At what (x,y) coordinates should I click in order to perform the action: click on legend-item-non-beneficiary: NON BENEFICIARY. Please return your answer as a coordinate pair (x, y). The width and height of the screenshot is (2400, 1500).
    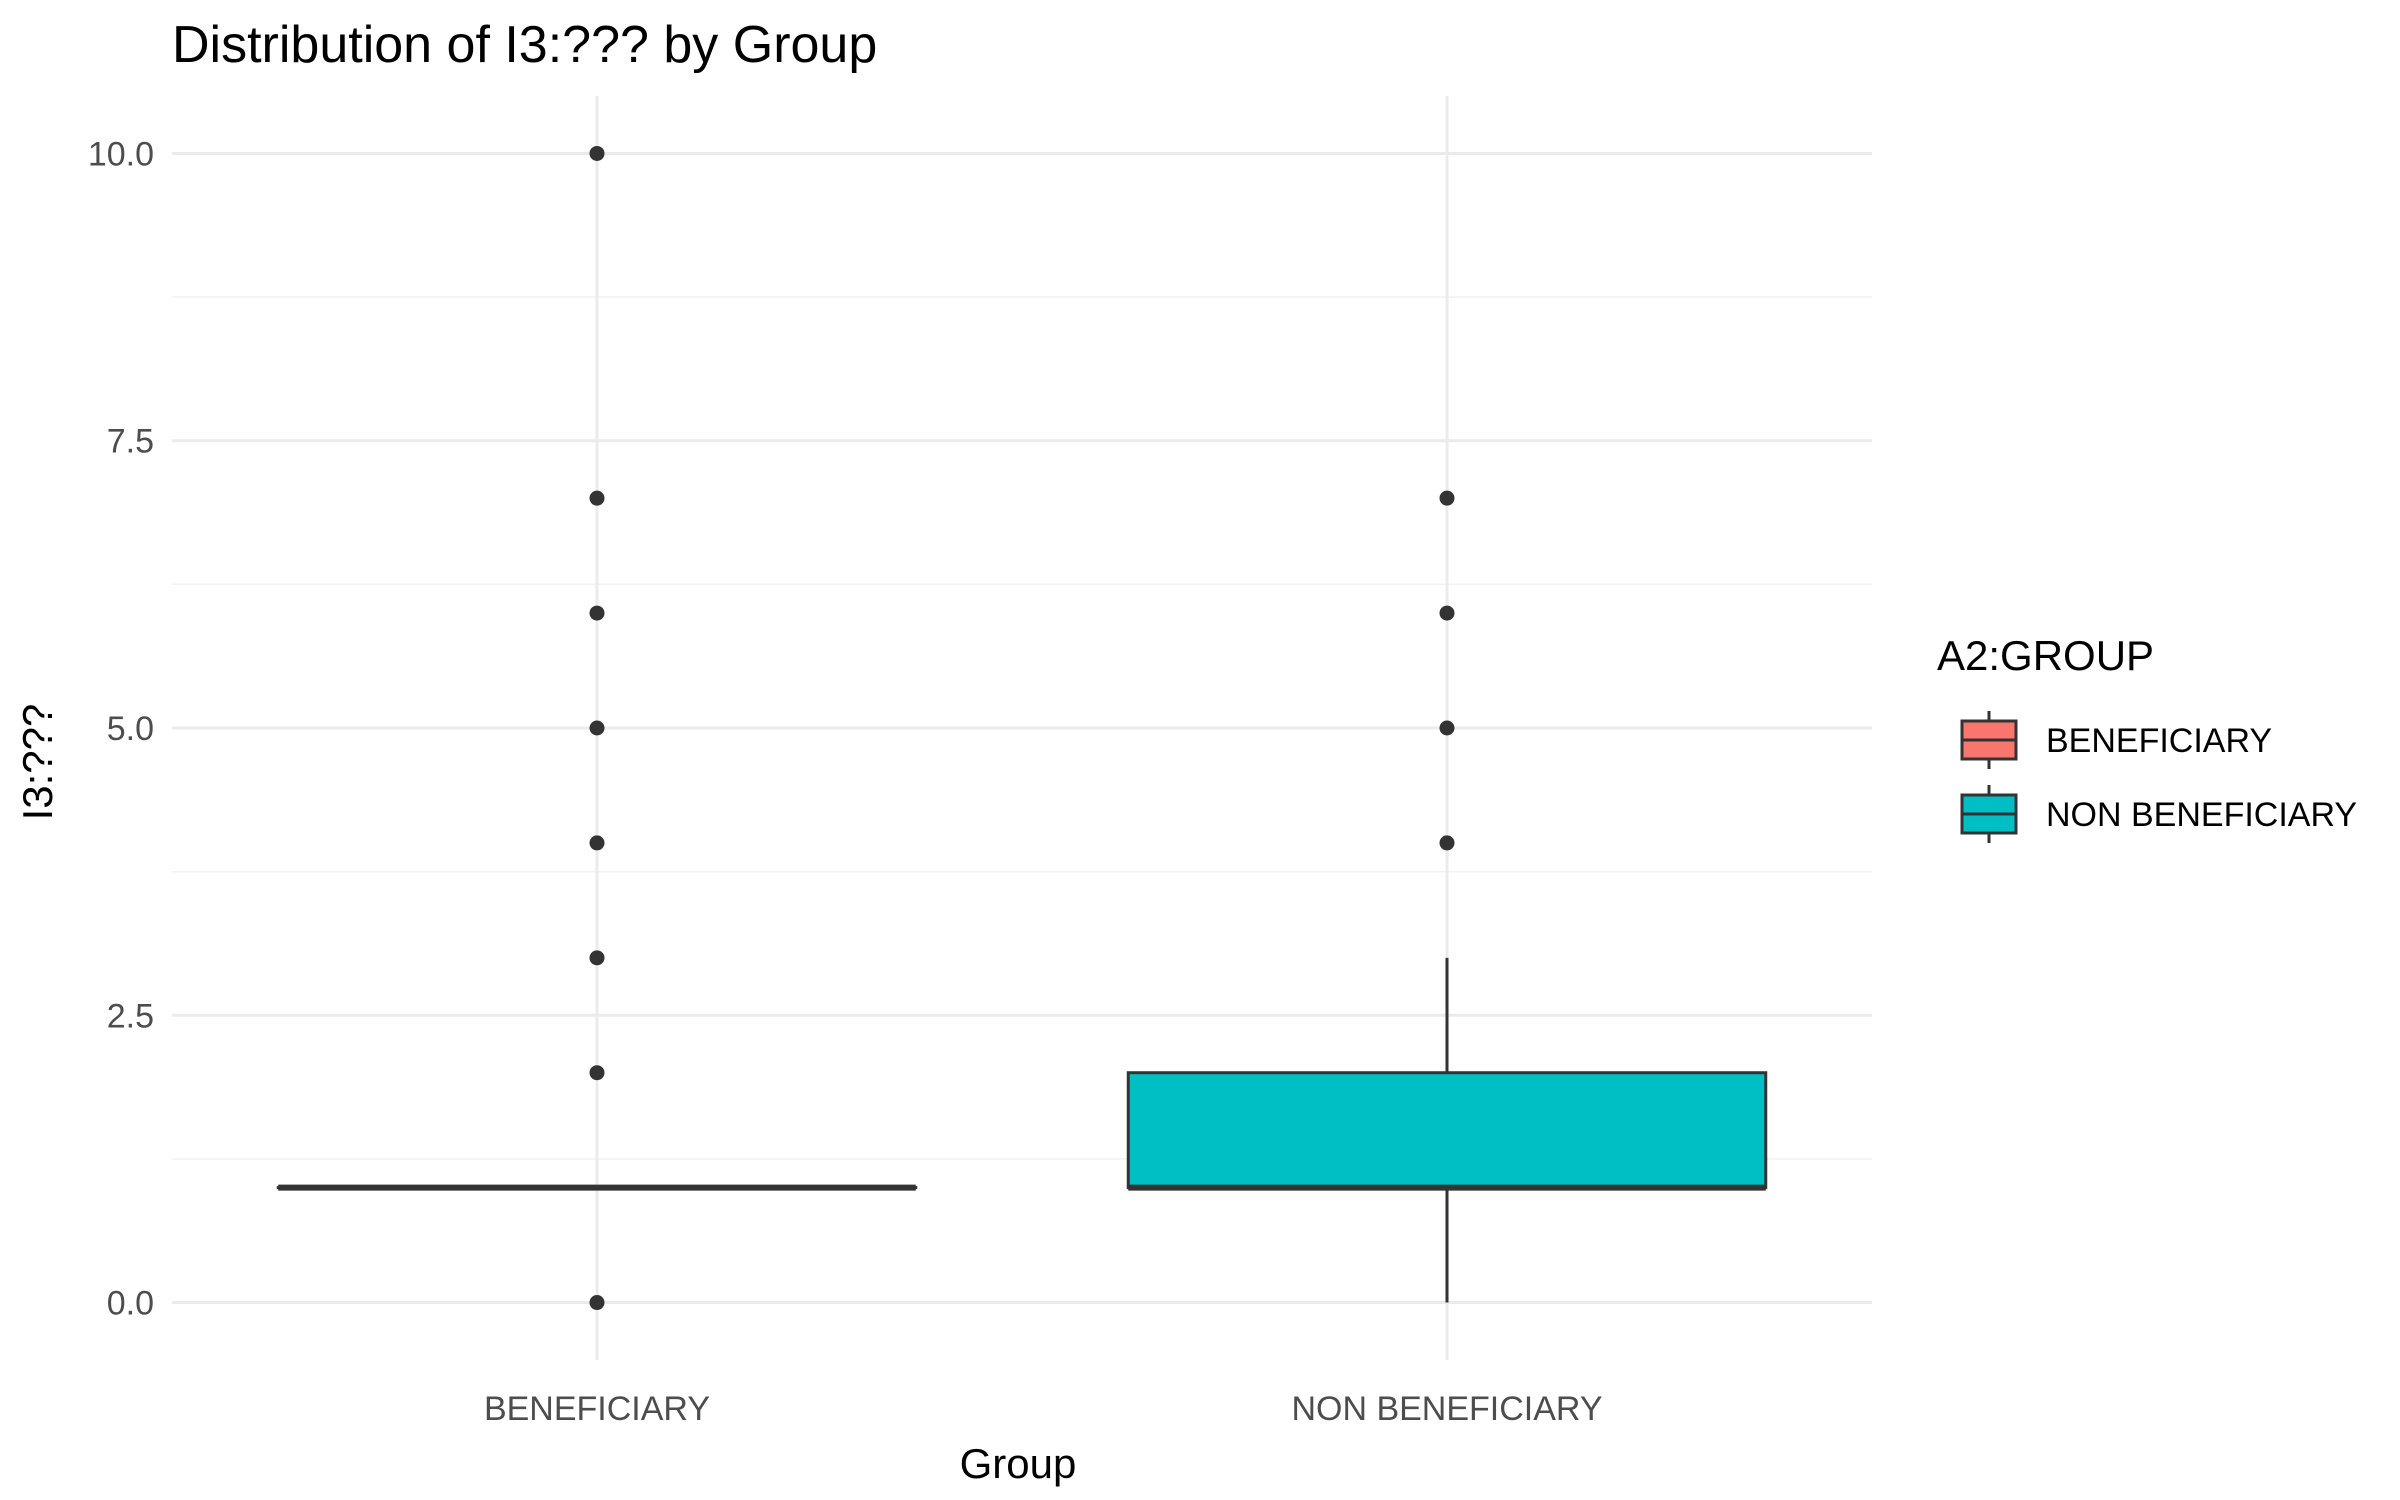
    Looking at the image, I should click on (2158, 814).